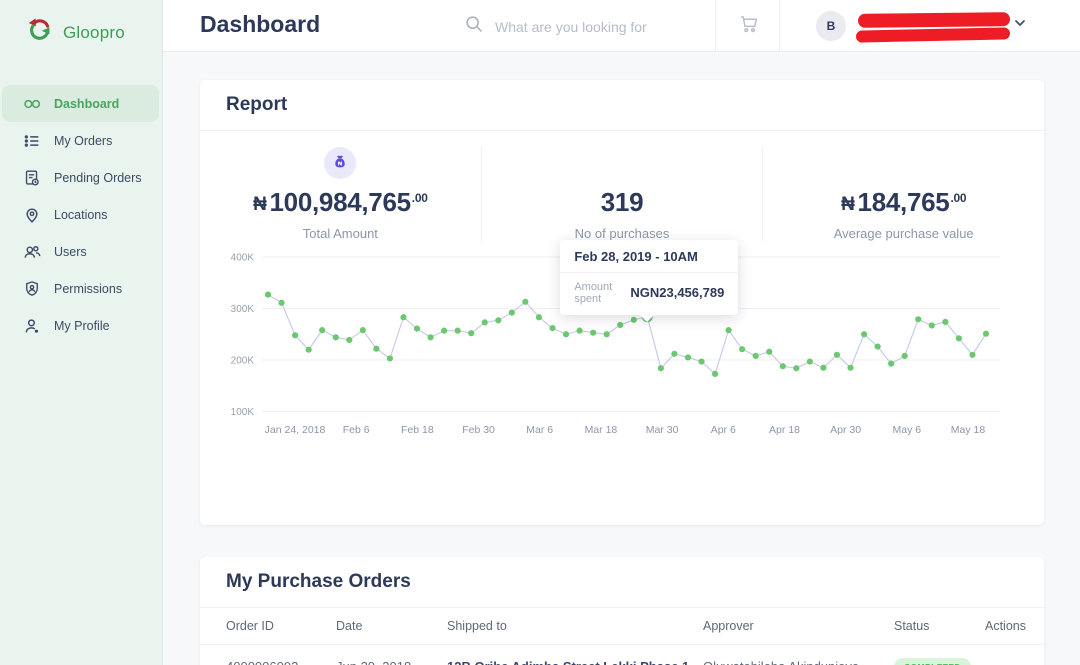  What do you see at coordinates (575, 662) in the screenshot?
I see `cell-shipped-to: 12B Oribe Adimba Street Lekki Phase 1` at bounding box center [575, 662].